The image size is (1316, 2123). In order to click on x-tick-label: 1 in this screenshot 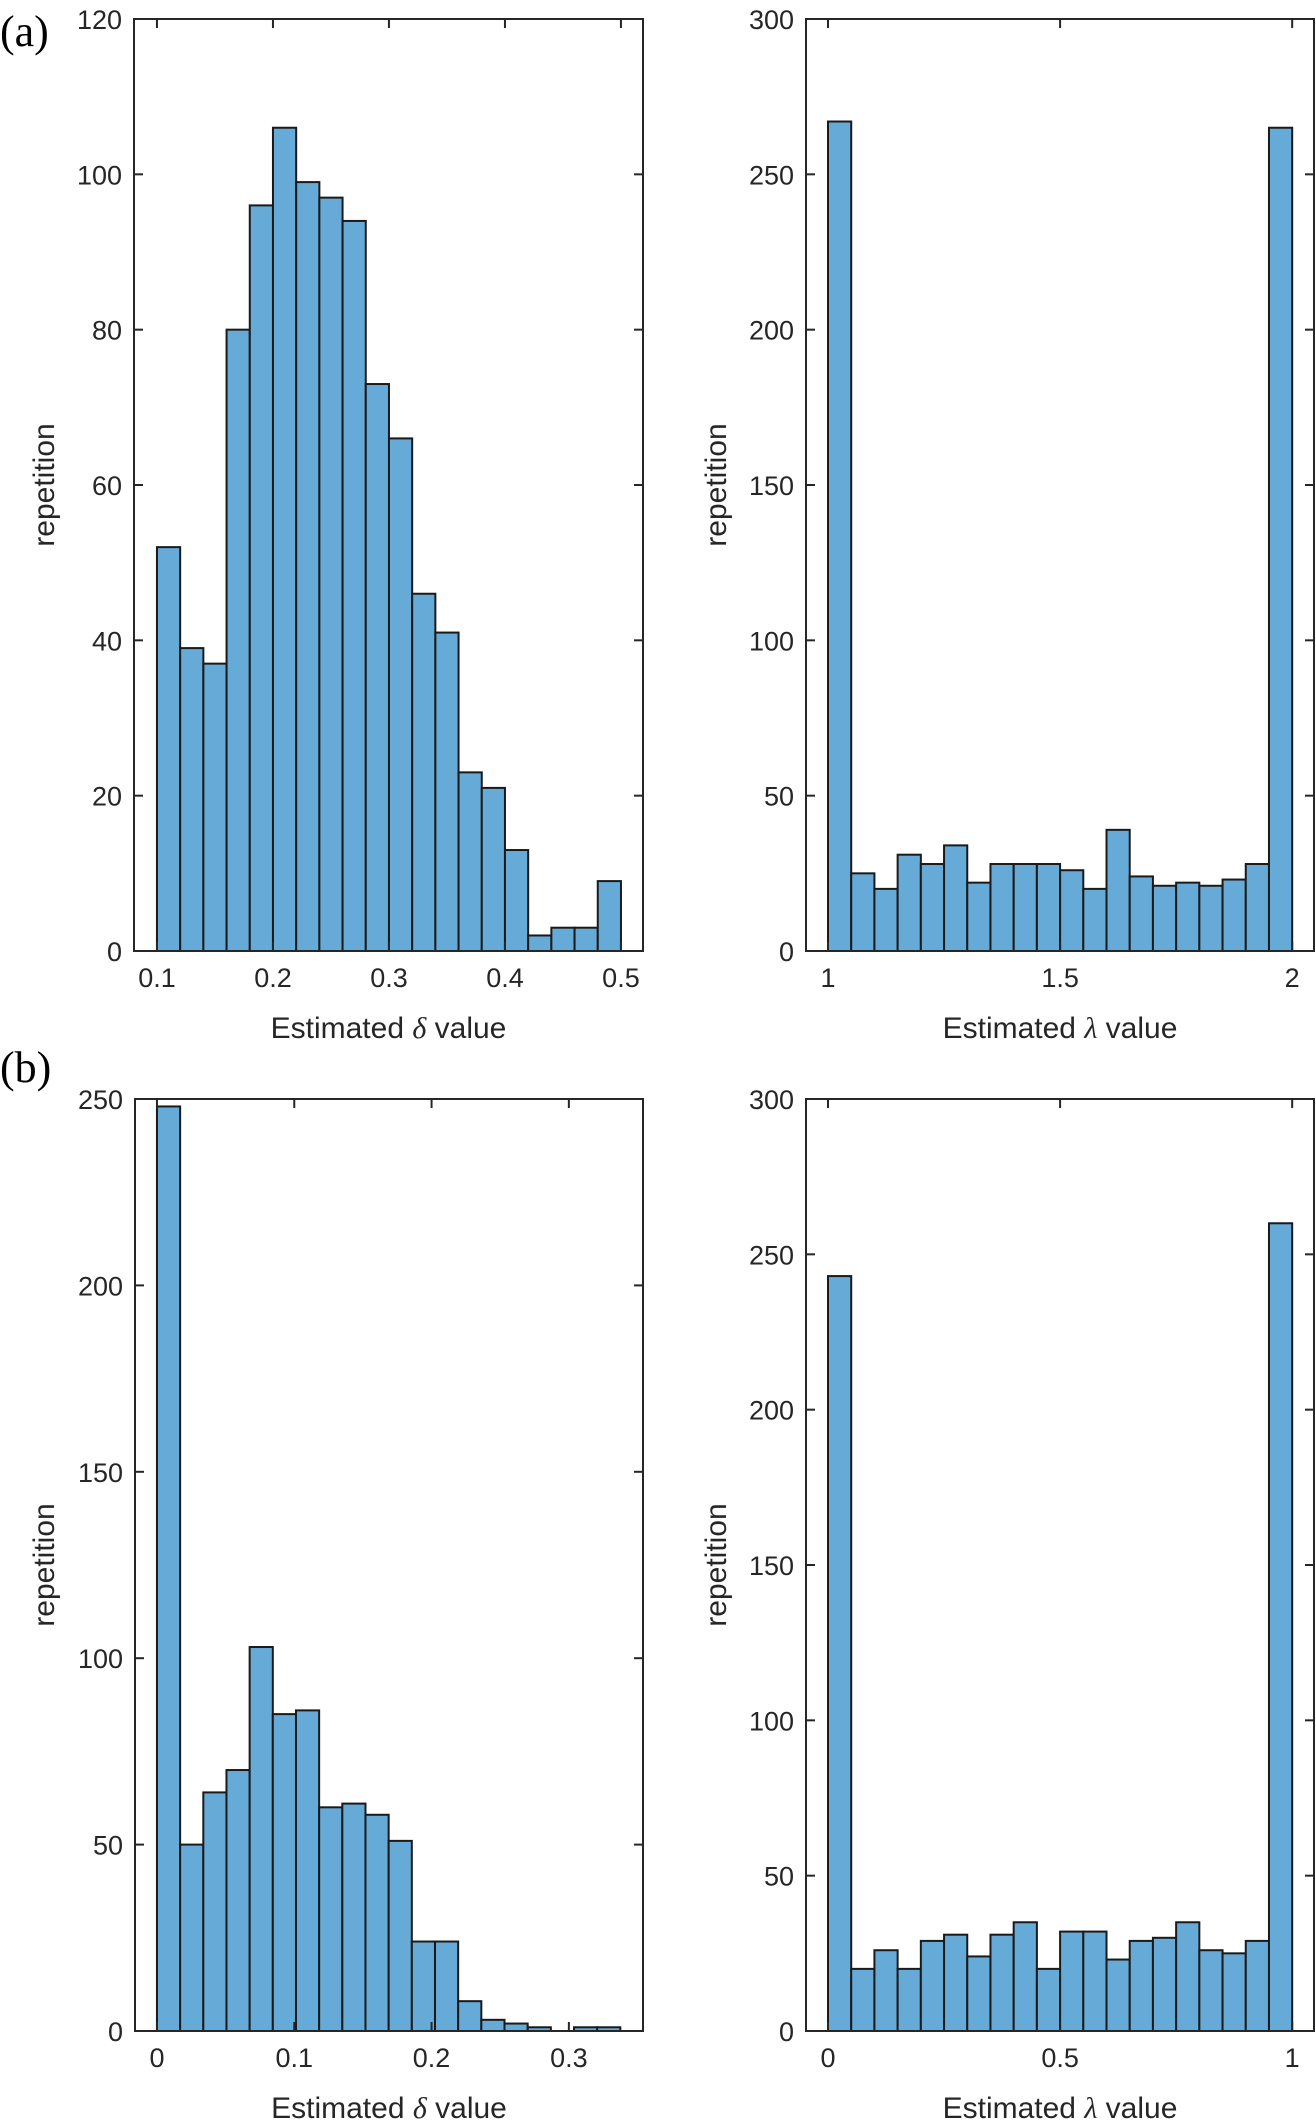, I will do `click(1292, 2058)`.